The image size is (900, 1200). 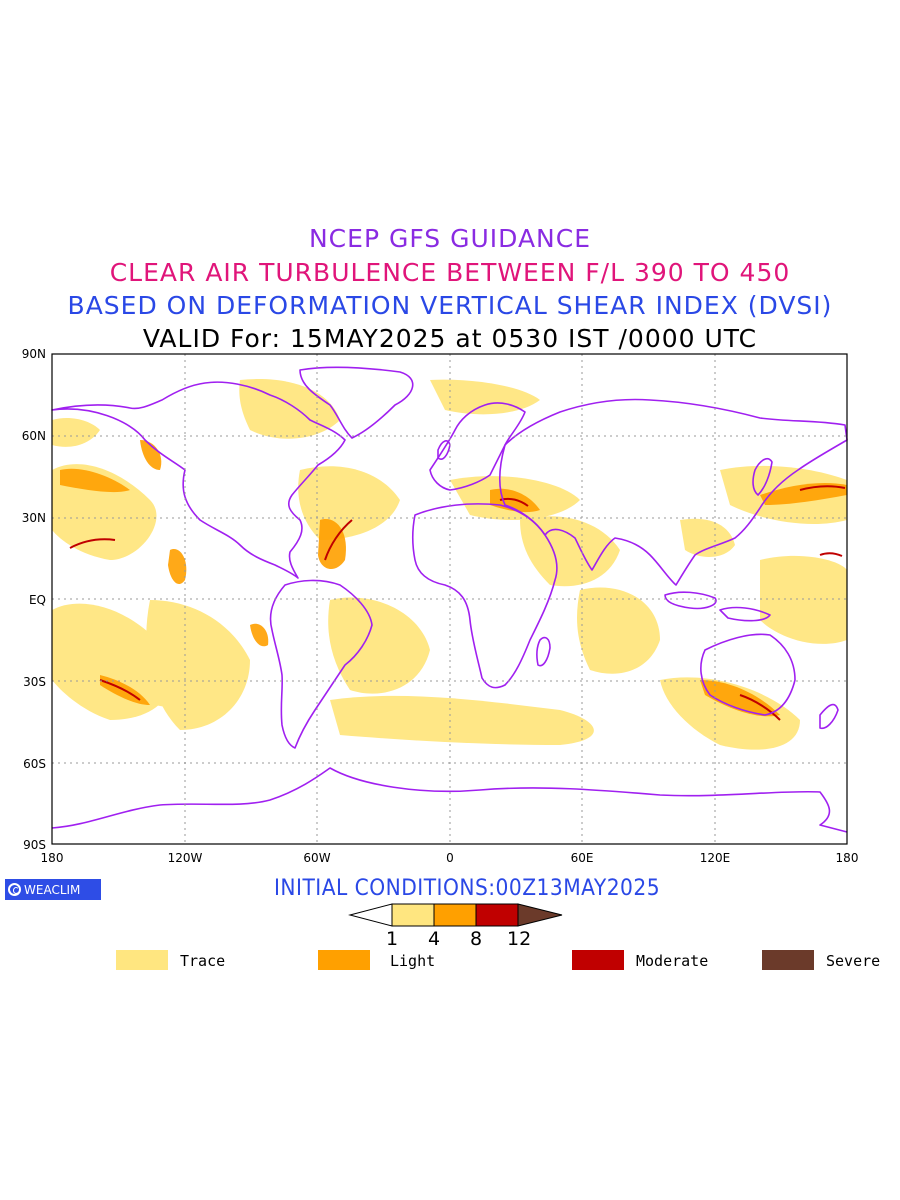 I want to click on latitude-labels: 90N 60N 30N EQ 30S 60S 90S, so click(x=34, y=599).